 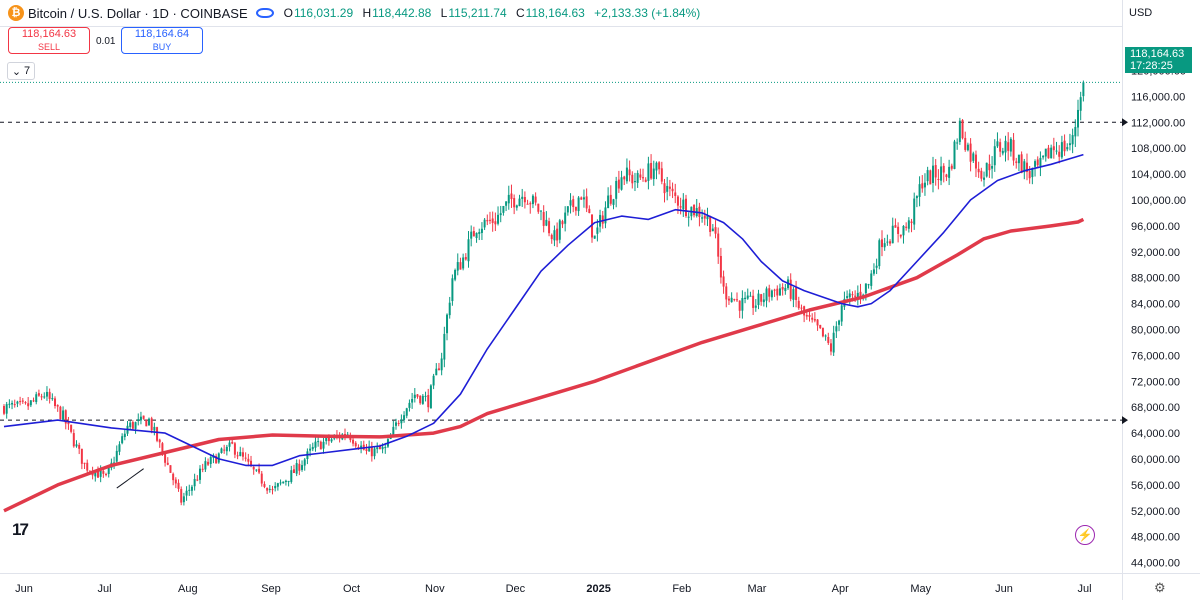 I want to click on buy-label: BUY, so click(x=162, y=46).